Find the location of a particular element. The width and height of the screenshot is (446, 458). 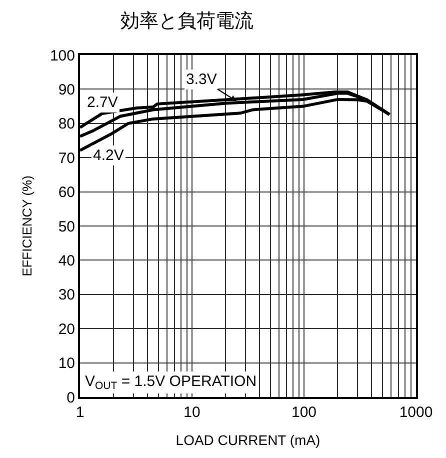

x-tick-label: 10 is located at coordinates (192, 412).